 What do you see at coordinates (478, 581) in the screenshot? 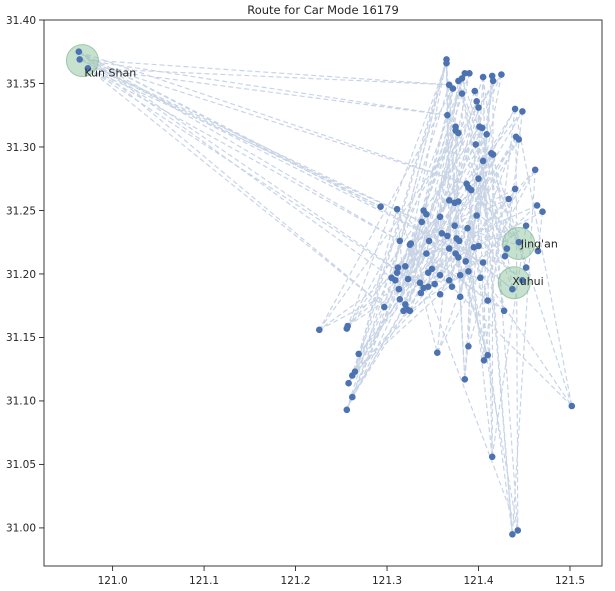
I see `x-tick-label: 121.4` at bounding box center [478, 581].